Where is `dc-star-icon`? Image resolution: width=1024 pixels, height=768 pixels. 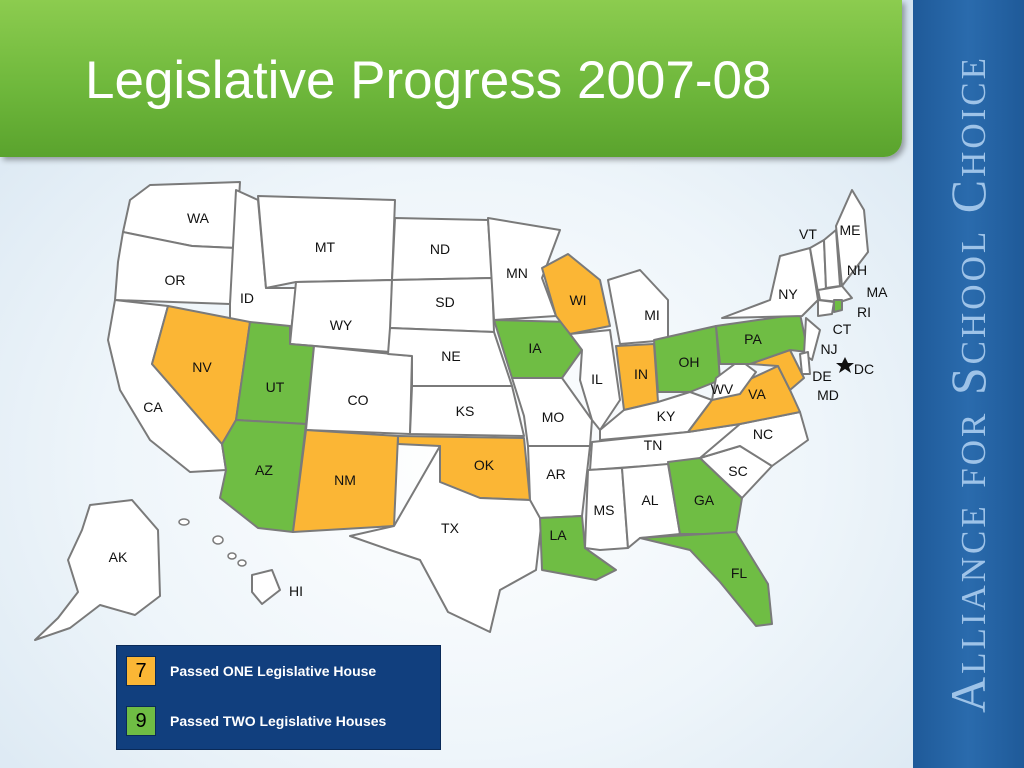
dc-star-icon is located at coordinates (845, 365).